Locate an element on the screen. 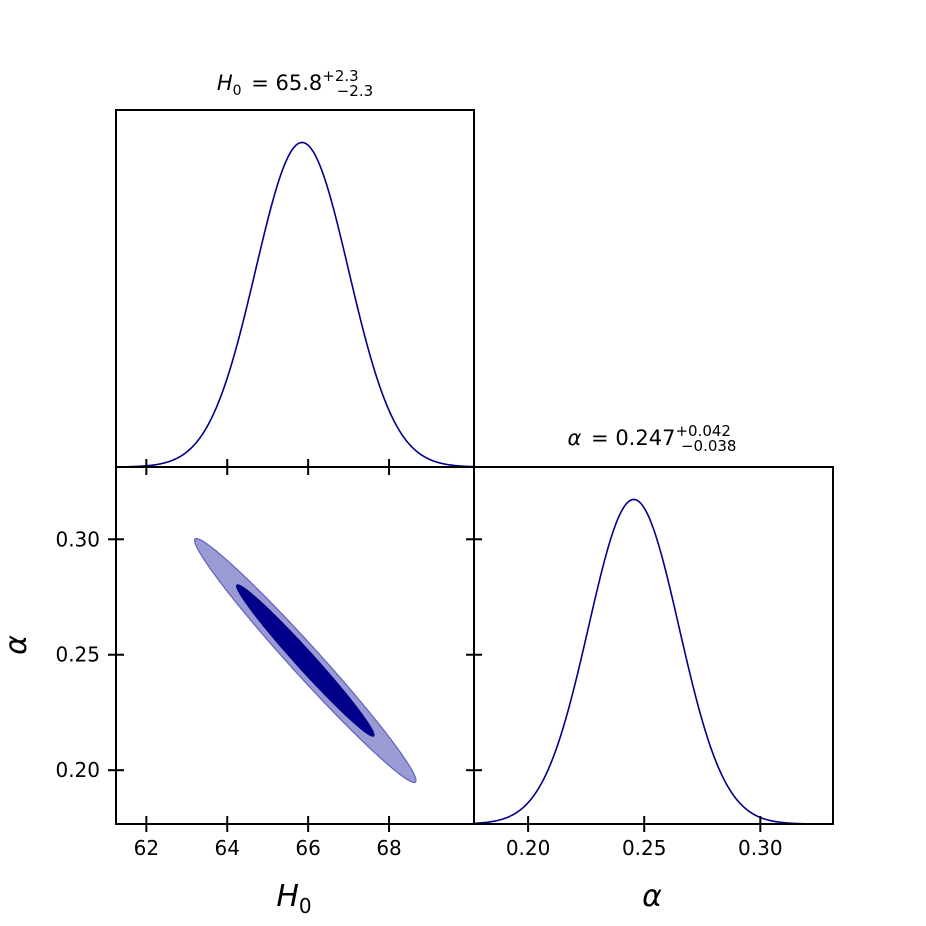  alpha-pdf-curve is located at coordinates (653, 661).